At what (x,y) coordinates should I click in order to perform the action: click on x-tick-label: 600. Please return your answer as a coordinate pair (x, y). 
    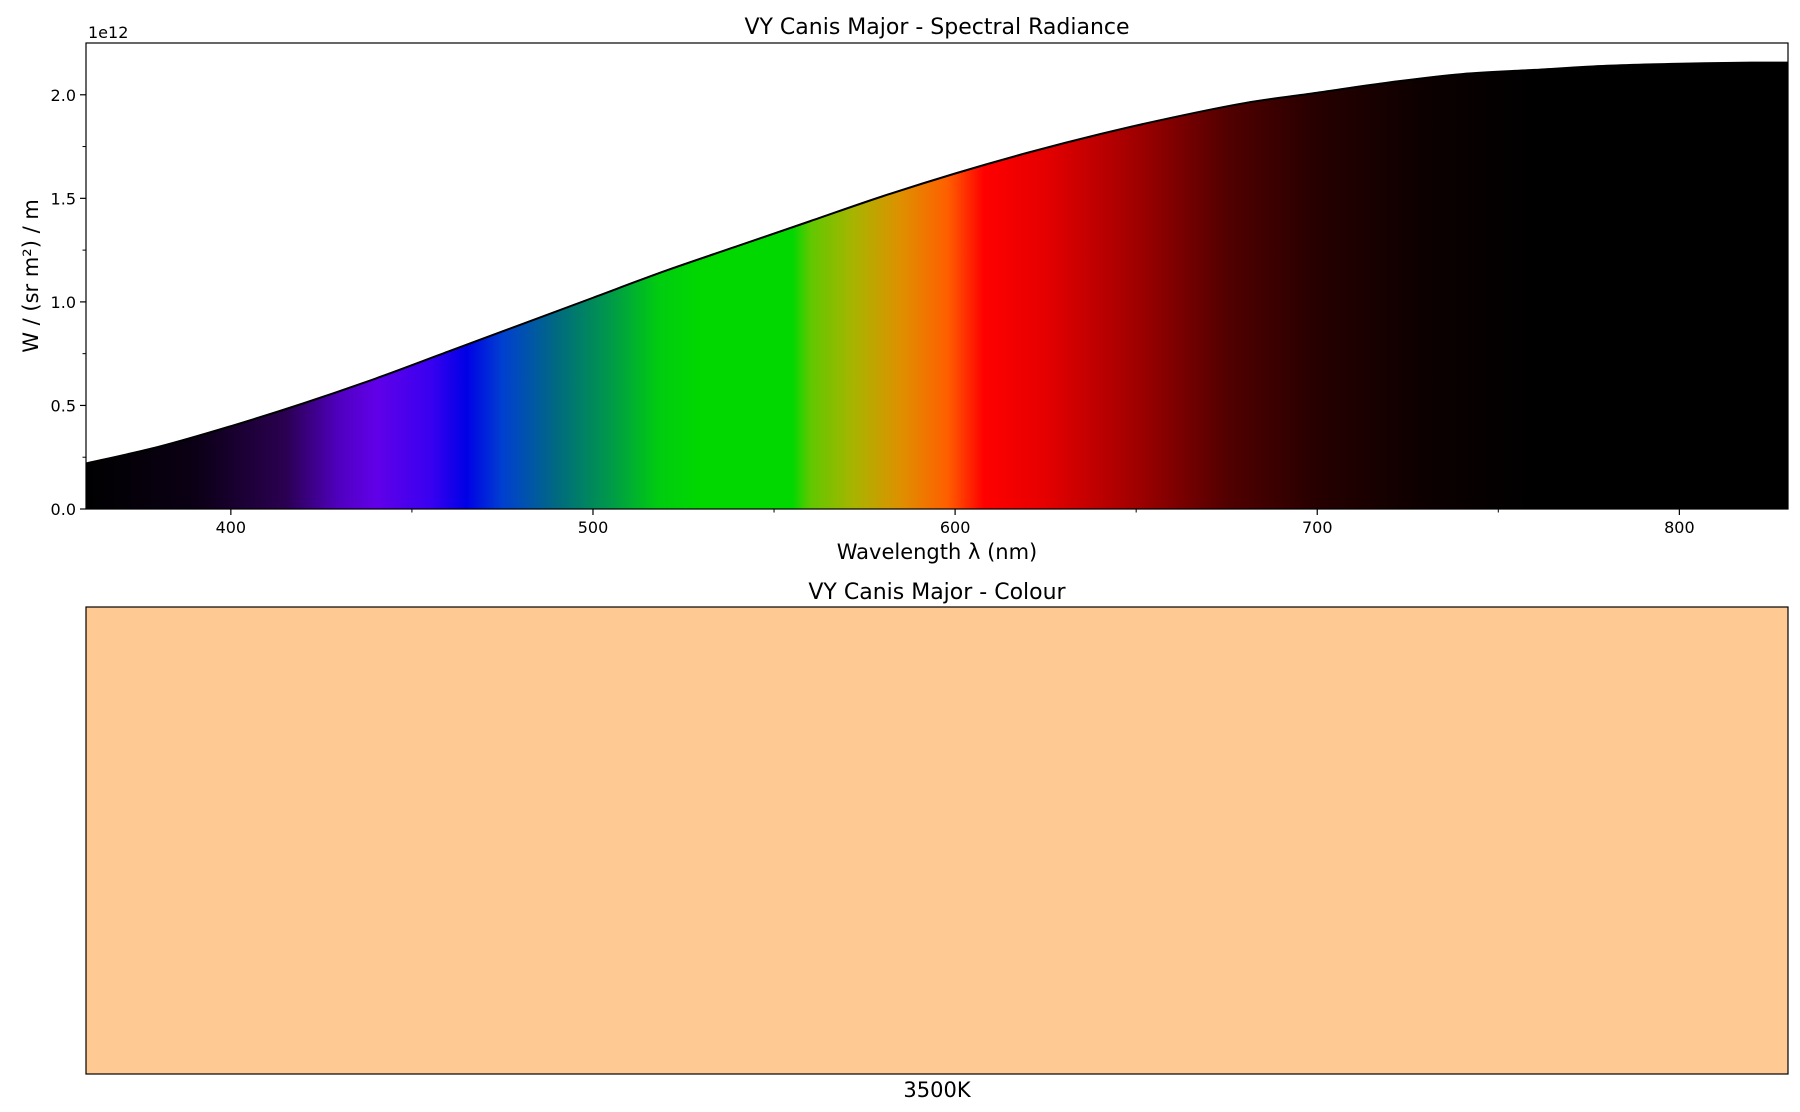
    Looking at the image, I should click on (955, 527).